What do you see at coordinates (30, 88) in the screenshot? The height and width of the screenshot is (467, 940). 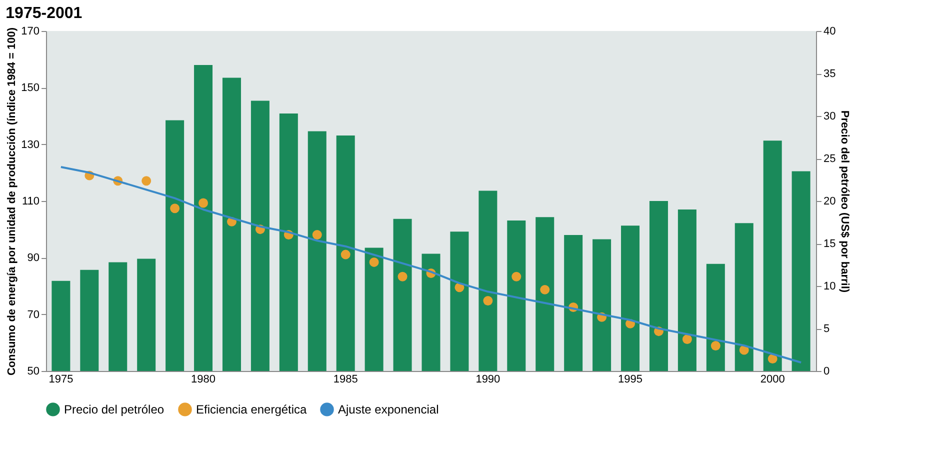 I see `y-tick-label: 150` at bounding box center [30, 88].